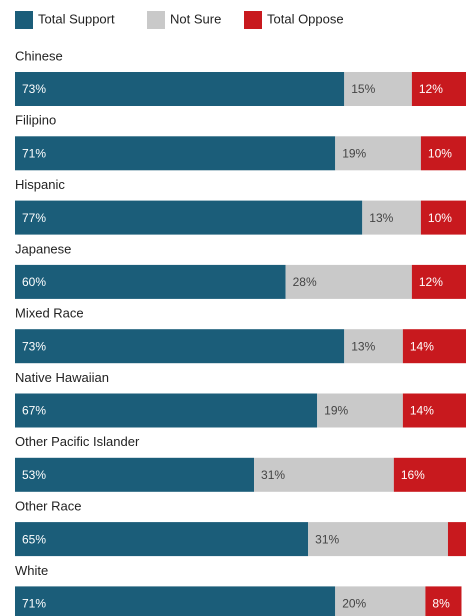 This screenshot has width=472, height=616. I want to click on category-label: Native Hawaiian, so click(62, 377).